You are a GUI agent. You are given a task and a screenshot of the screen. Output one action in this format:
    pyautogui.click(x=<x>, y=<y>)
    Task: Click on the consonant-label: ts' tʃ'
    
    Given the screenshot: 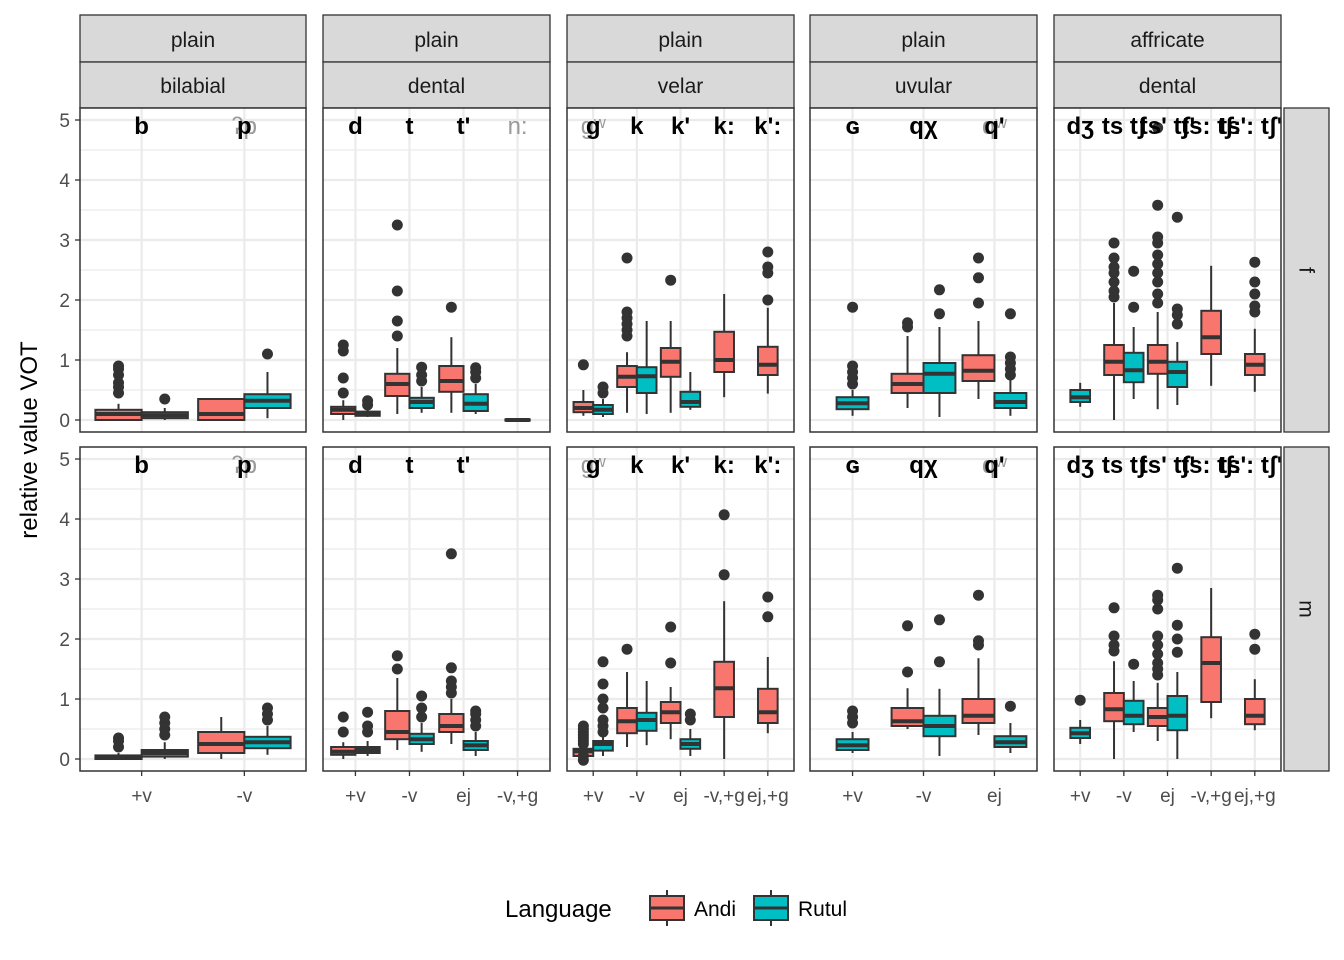 What is the action you would take?
    pyautogui.click(x=1167, y=465)
    